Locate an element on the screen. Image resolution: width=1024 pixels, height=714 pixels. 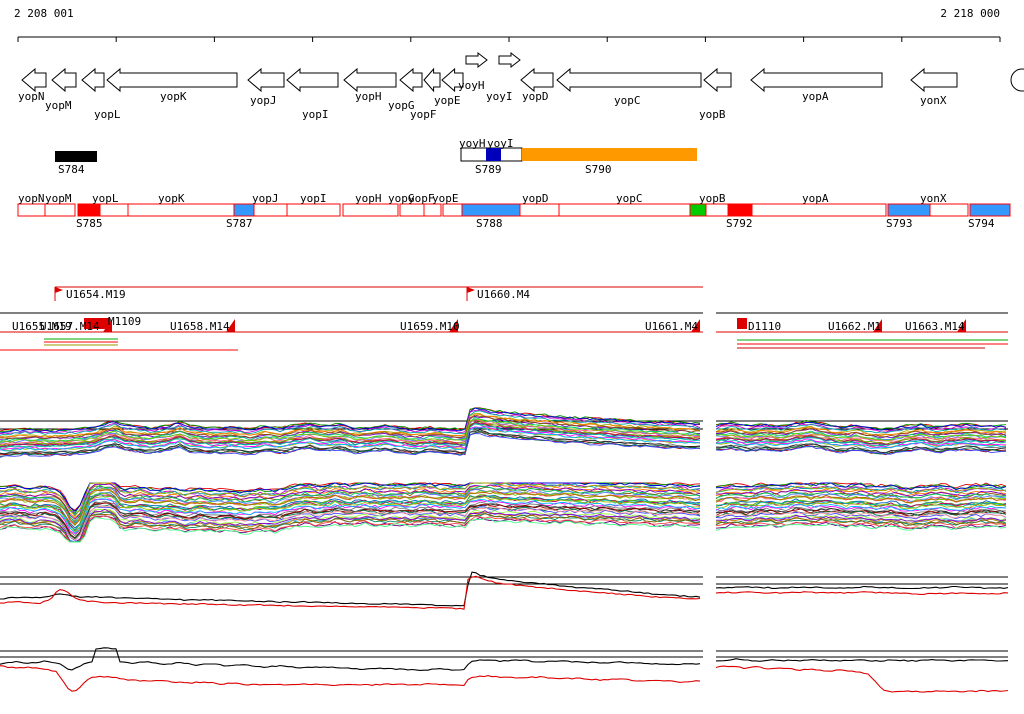
gene-arrow-yopB is located at coordinates (717, 80).